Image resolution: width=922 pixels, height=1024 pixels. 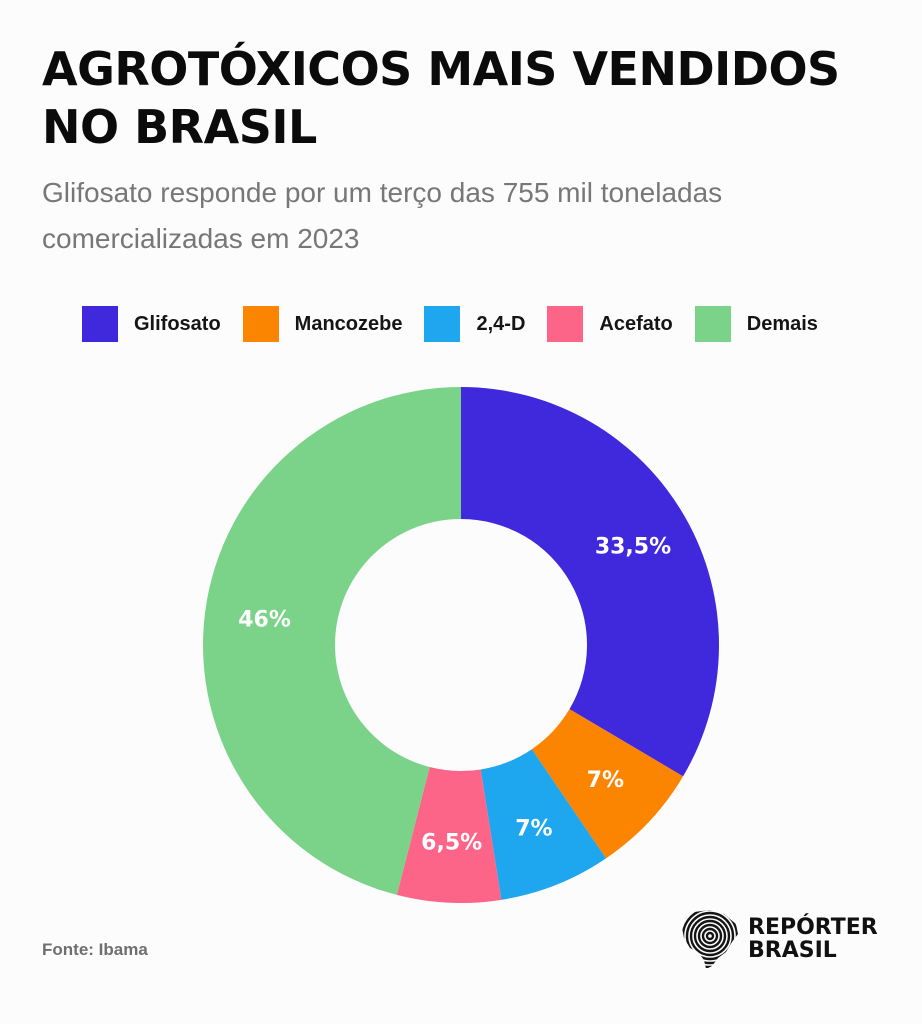 I want to click on legend-swatch-glifosato, so click(x=100, y=324).